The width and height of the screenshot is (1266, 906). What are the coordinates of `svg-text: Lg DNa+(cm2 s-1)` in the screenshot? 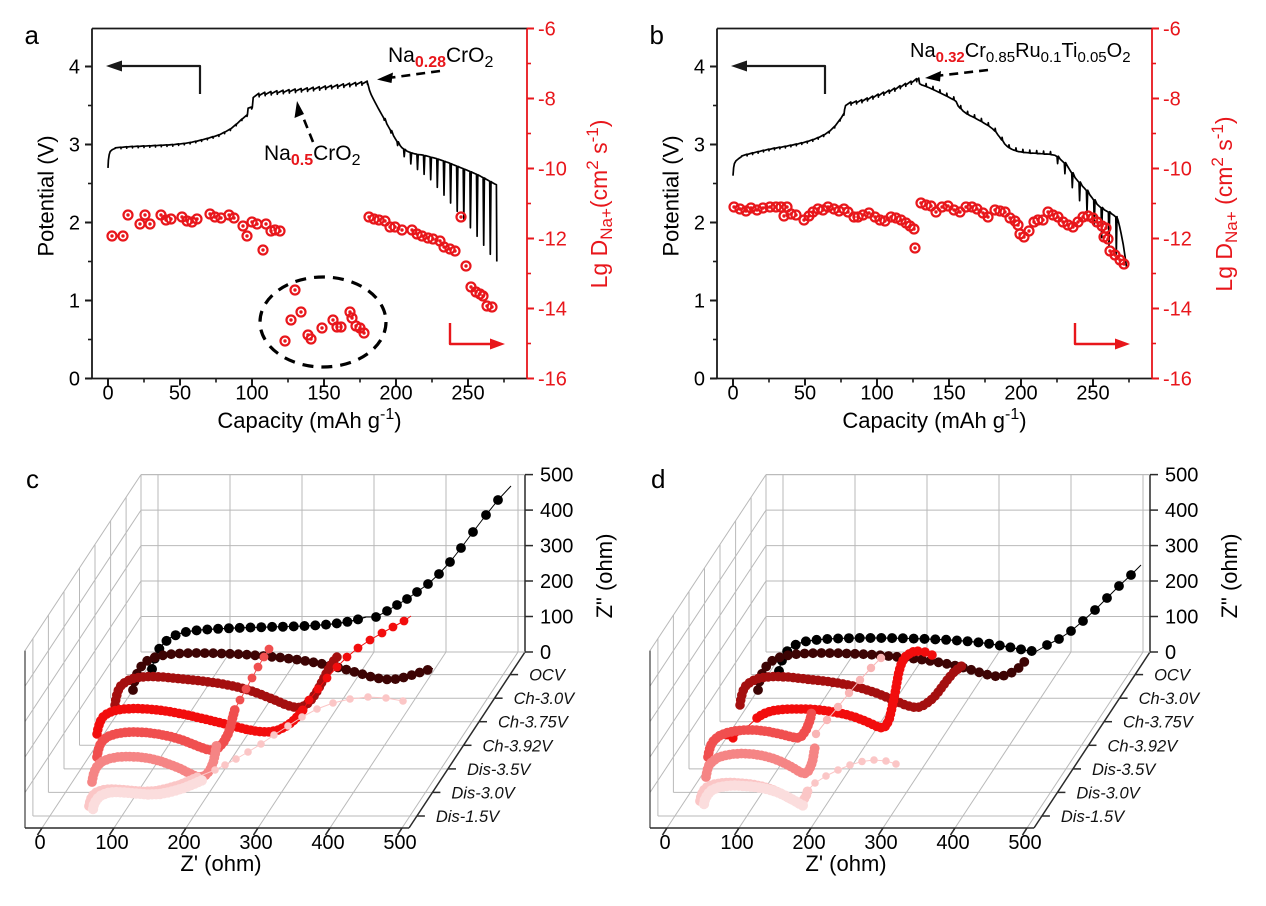 It's located at (599, 204).